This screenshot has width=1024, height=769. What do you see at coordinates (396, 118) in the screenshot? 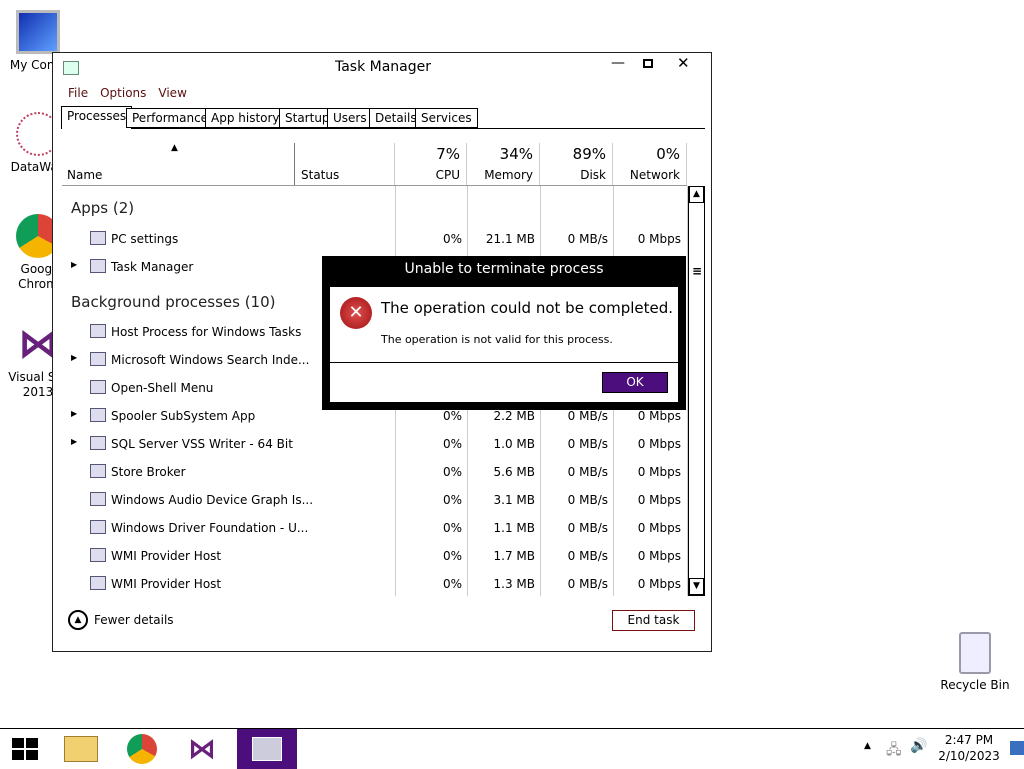
I see `tab-details: Details` at bounding box center [396, 118].